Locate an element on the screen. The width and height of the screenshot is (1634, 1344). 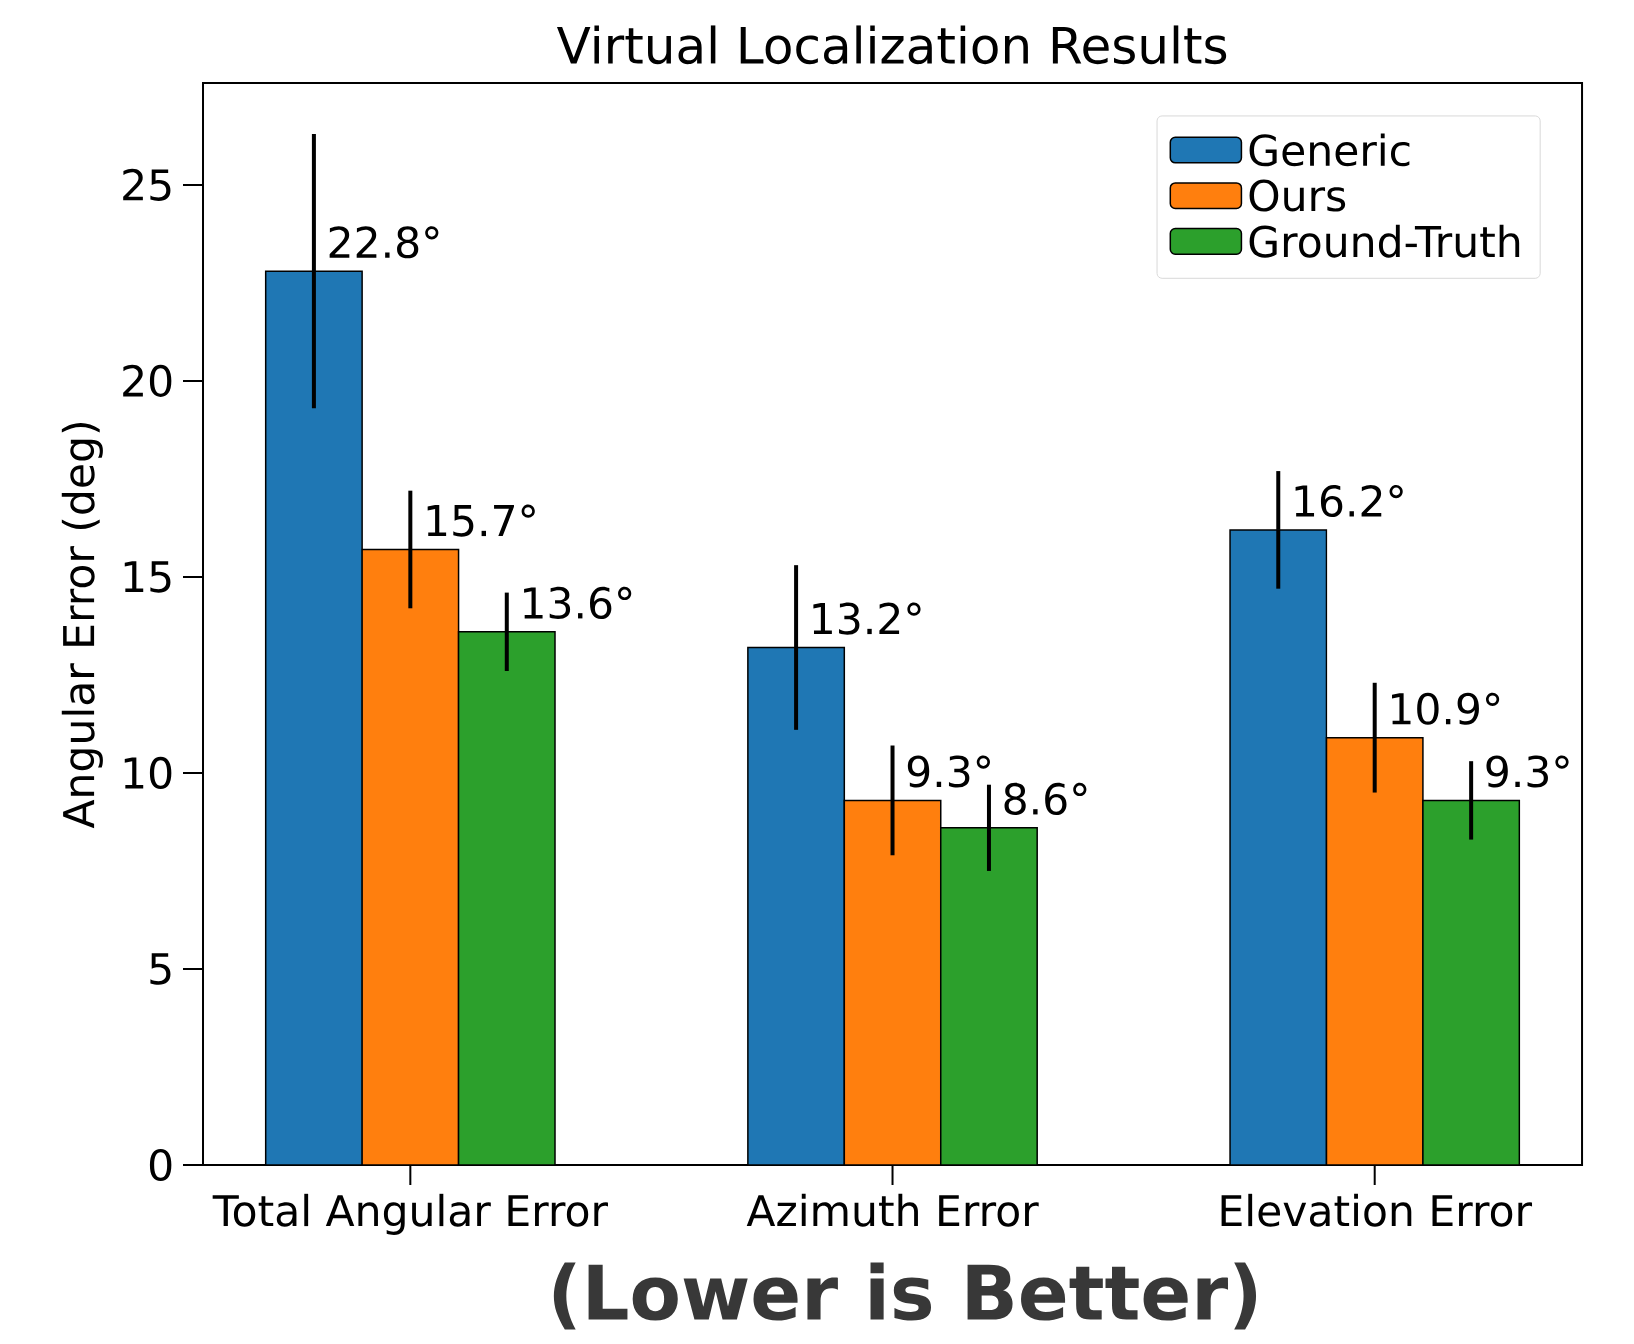
data-label: 10.9° is located at coordinates (1446, 708).